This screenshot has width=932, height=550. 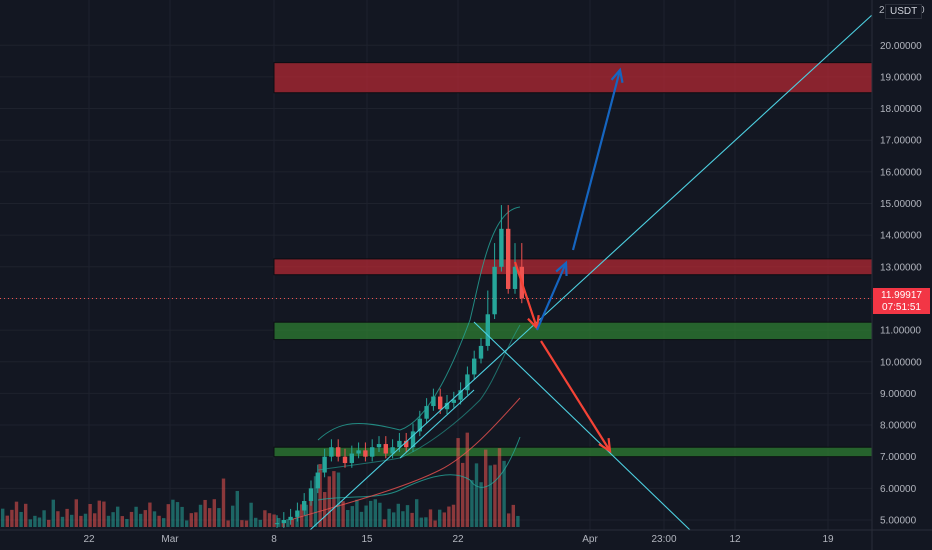 What do you see at coordinates (367, 539) in the screenshot?
I see `x-tick-label: 15` at bounding box center [367, 539].